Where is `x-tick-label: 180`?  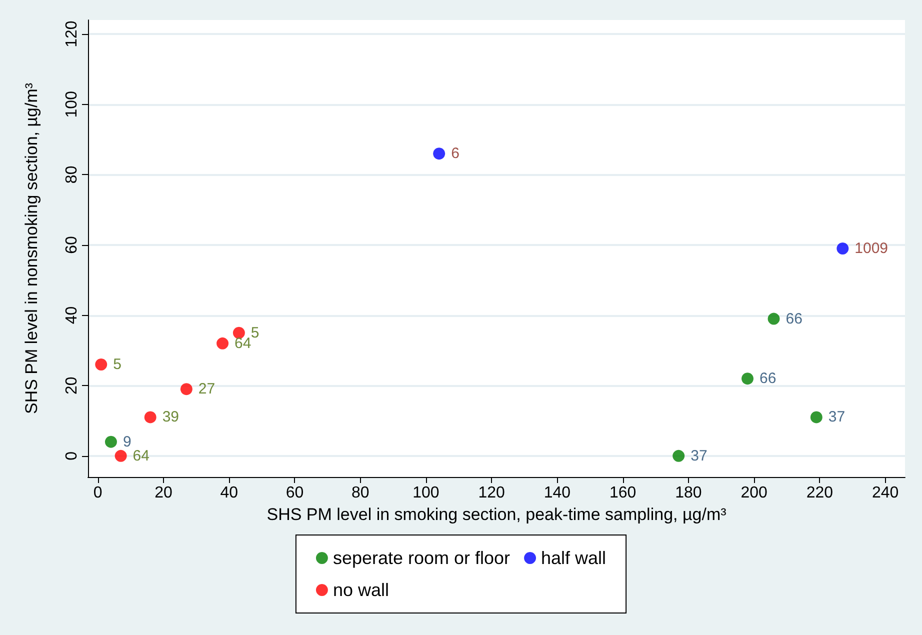
x-tick-label: 180 is located at coordinates (688, 493).